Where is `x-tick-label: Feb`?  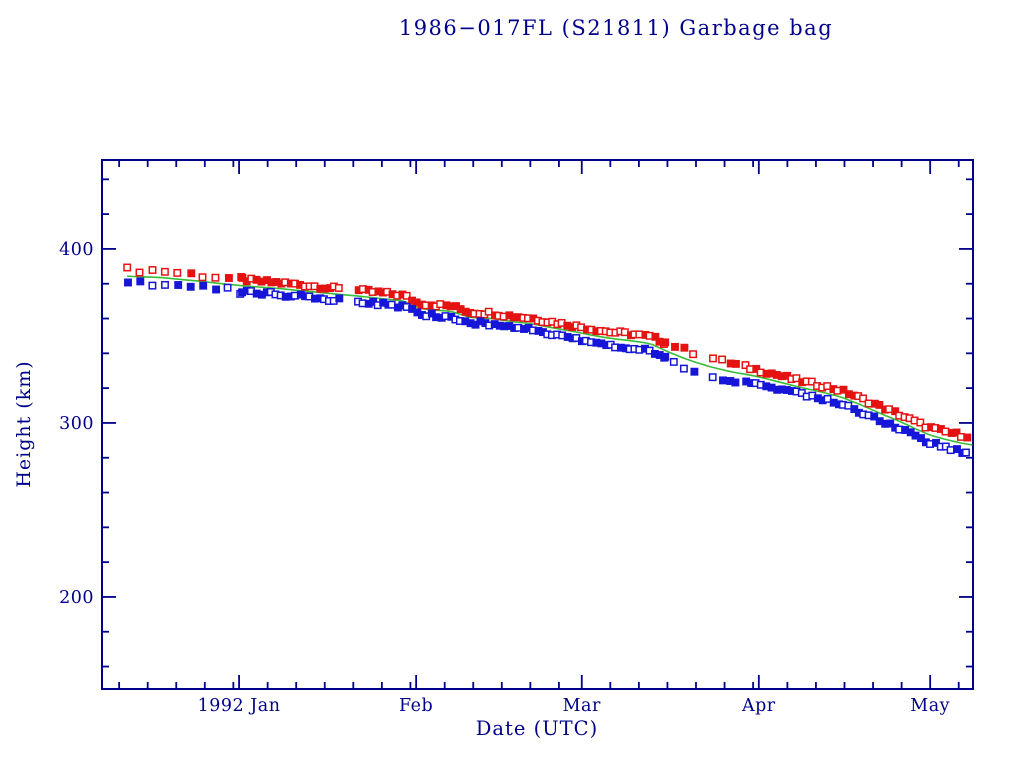 x-tick-label: Feb is located at coordinates (416, 706).